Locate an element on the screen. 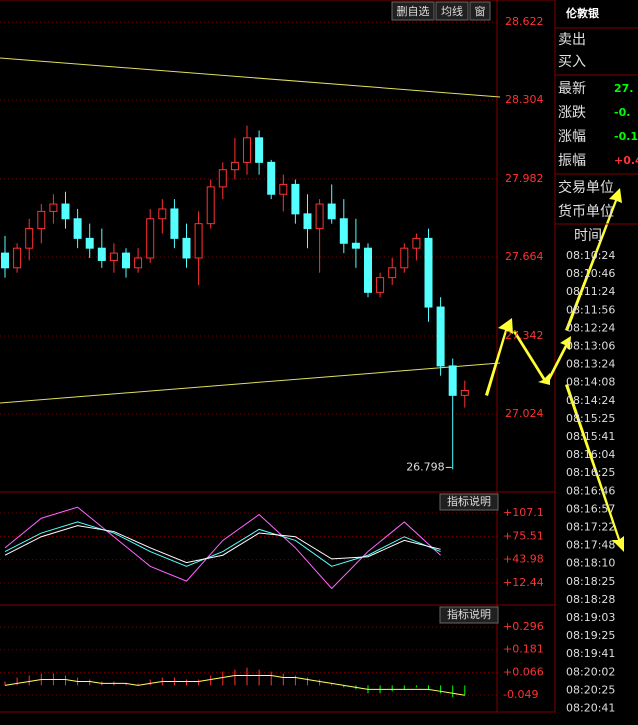 The width and height of the screenshot is (638, 725). toolbar-label: 删自选 is located at coordinates (413, 11).